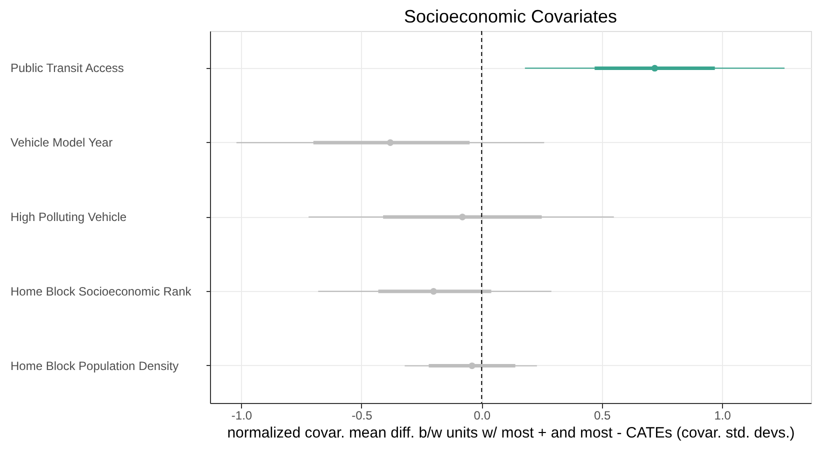  I want to click on x-tick-label: 0.0, so click(482, 415).